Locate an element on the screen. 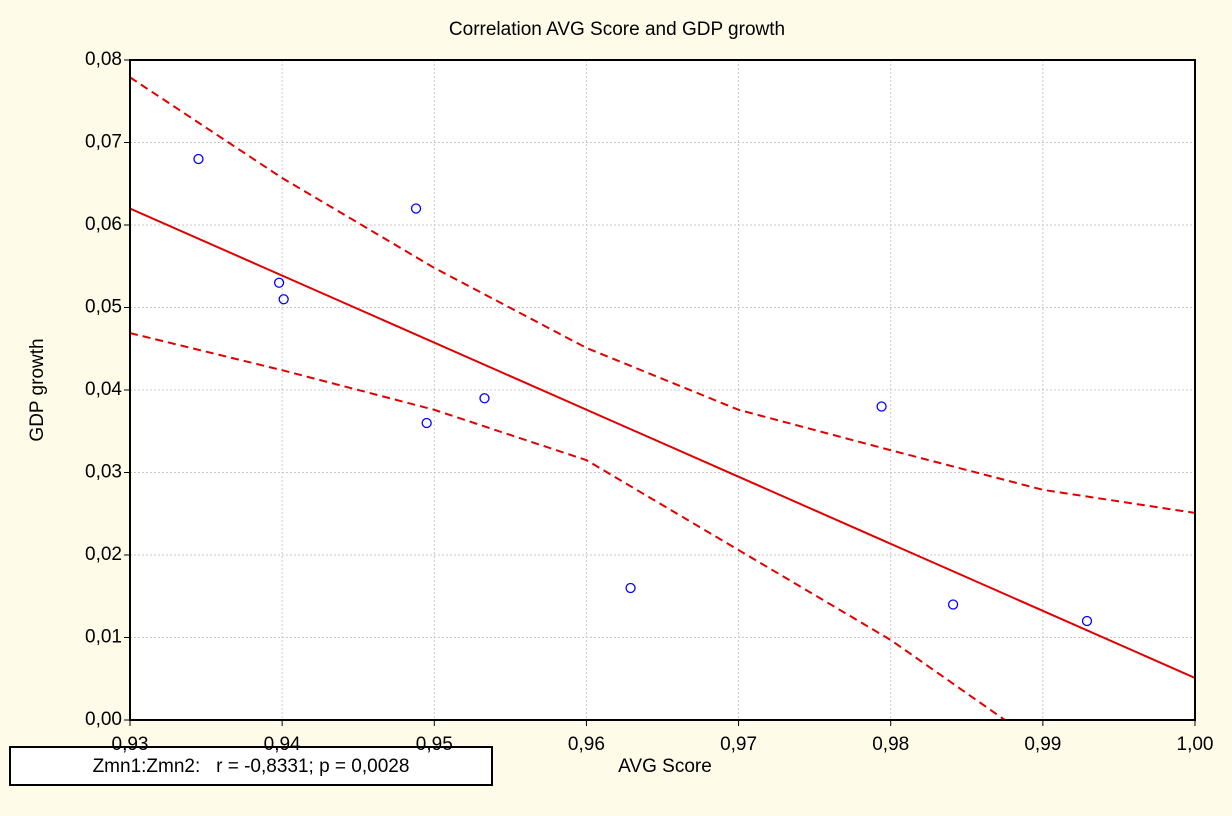  y-tick-label: 0,05 is located at coordinates (103, 307).